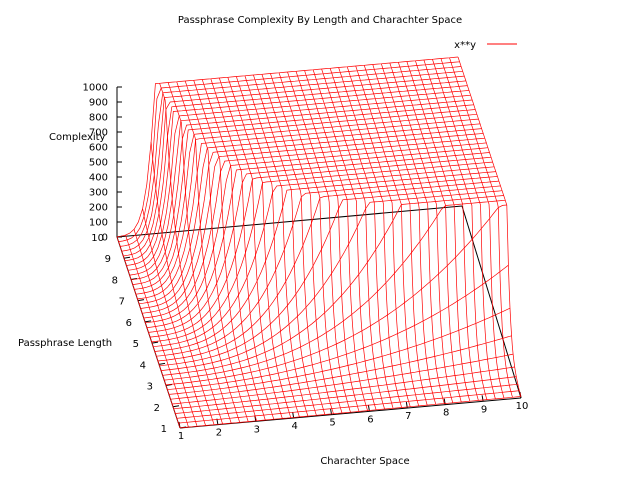 Image resolution: width=640 pixels, height=480 pixels. Describe the element at coordinates (150, 387) in the screenshot. I see `y-tick-label: 3` at that location.